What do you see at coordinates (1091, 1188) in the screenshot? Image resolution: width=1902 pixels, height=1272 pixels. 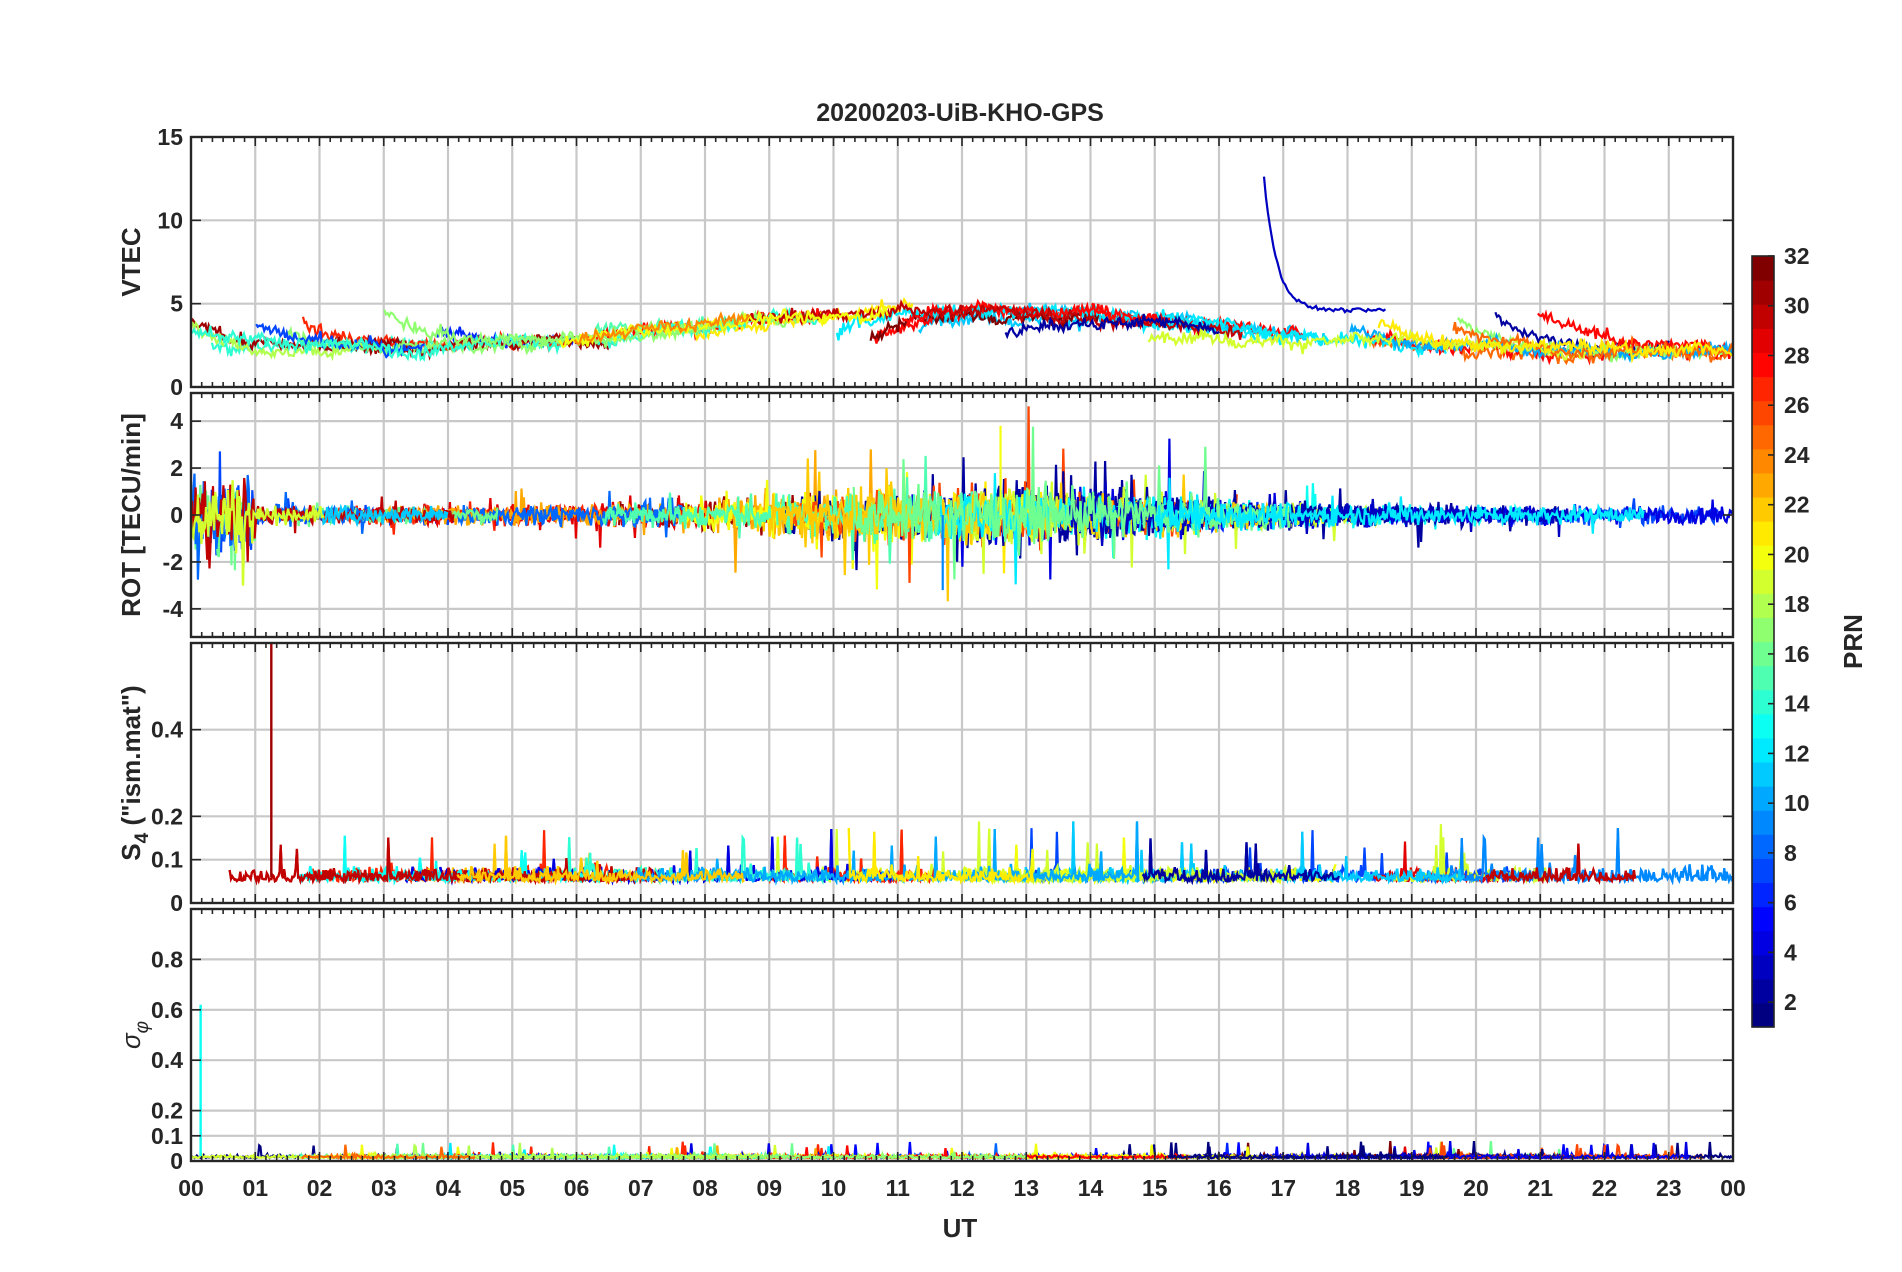 I see `x-tick-label: 14` at bounding box center [1091, 1188].